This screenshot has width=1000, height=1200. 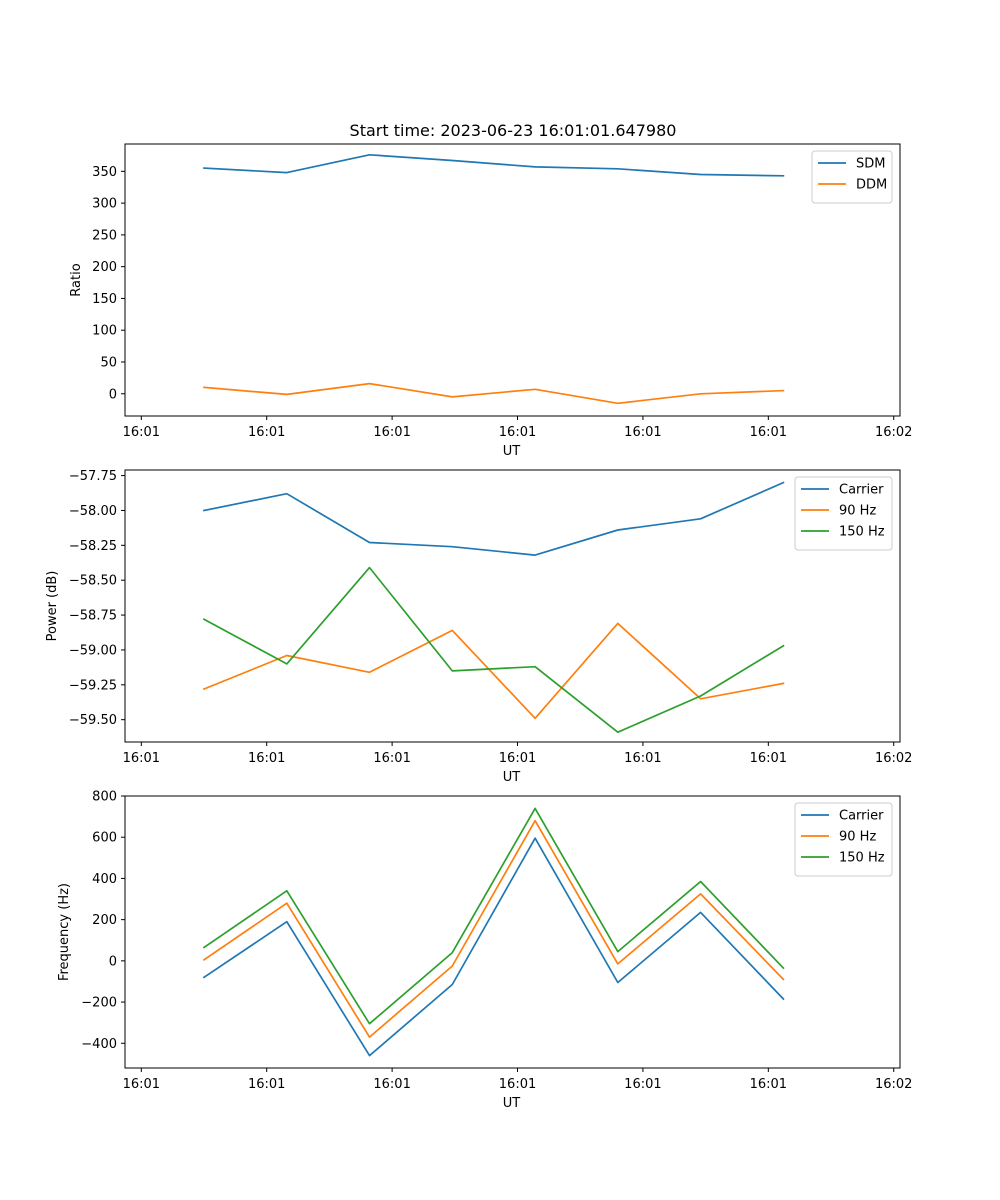 What do you see at coordinates (104, 879) in the screenshot?
I see `y-tick-label: 400` at bounding box center [104, 879].